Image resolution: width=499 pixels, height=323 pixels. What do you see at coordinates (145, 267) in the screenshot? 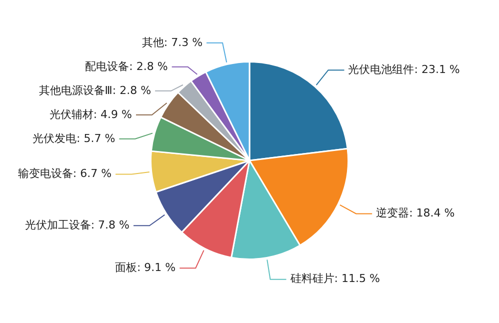
I see `slice-label: 面板: 9.1 %` at bounding box center [145, 267].